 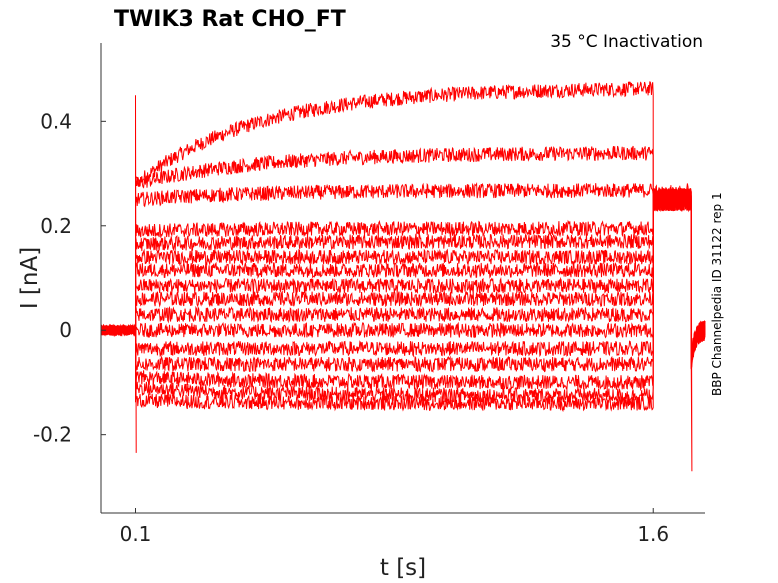 What do you see at coordinates (230, 19) in the screenshot?
I see `chart-title: TWIK3 Rat CHO_FT` at bounding box center [230, 19].